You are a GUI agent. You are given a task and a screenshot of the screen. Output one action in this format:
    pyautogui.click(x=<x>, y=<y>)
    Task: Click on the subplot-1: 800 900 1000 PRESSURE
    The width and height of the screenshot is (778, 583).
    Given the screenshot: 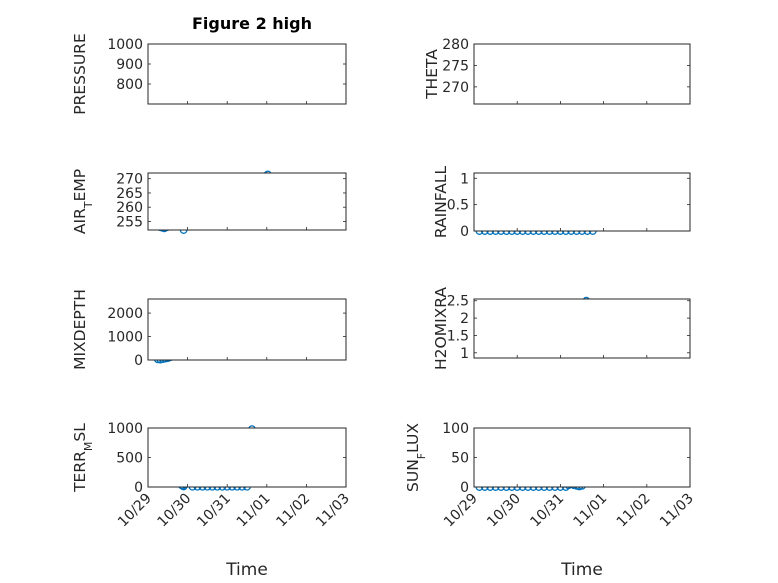 What is the action you would take?
    pyautogui.click(x=209, y=74)
    